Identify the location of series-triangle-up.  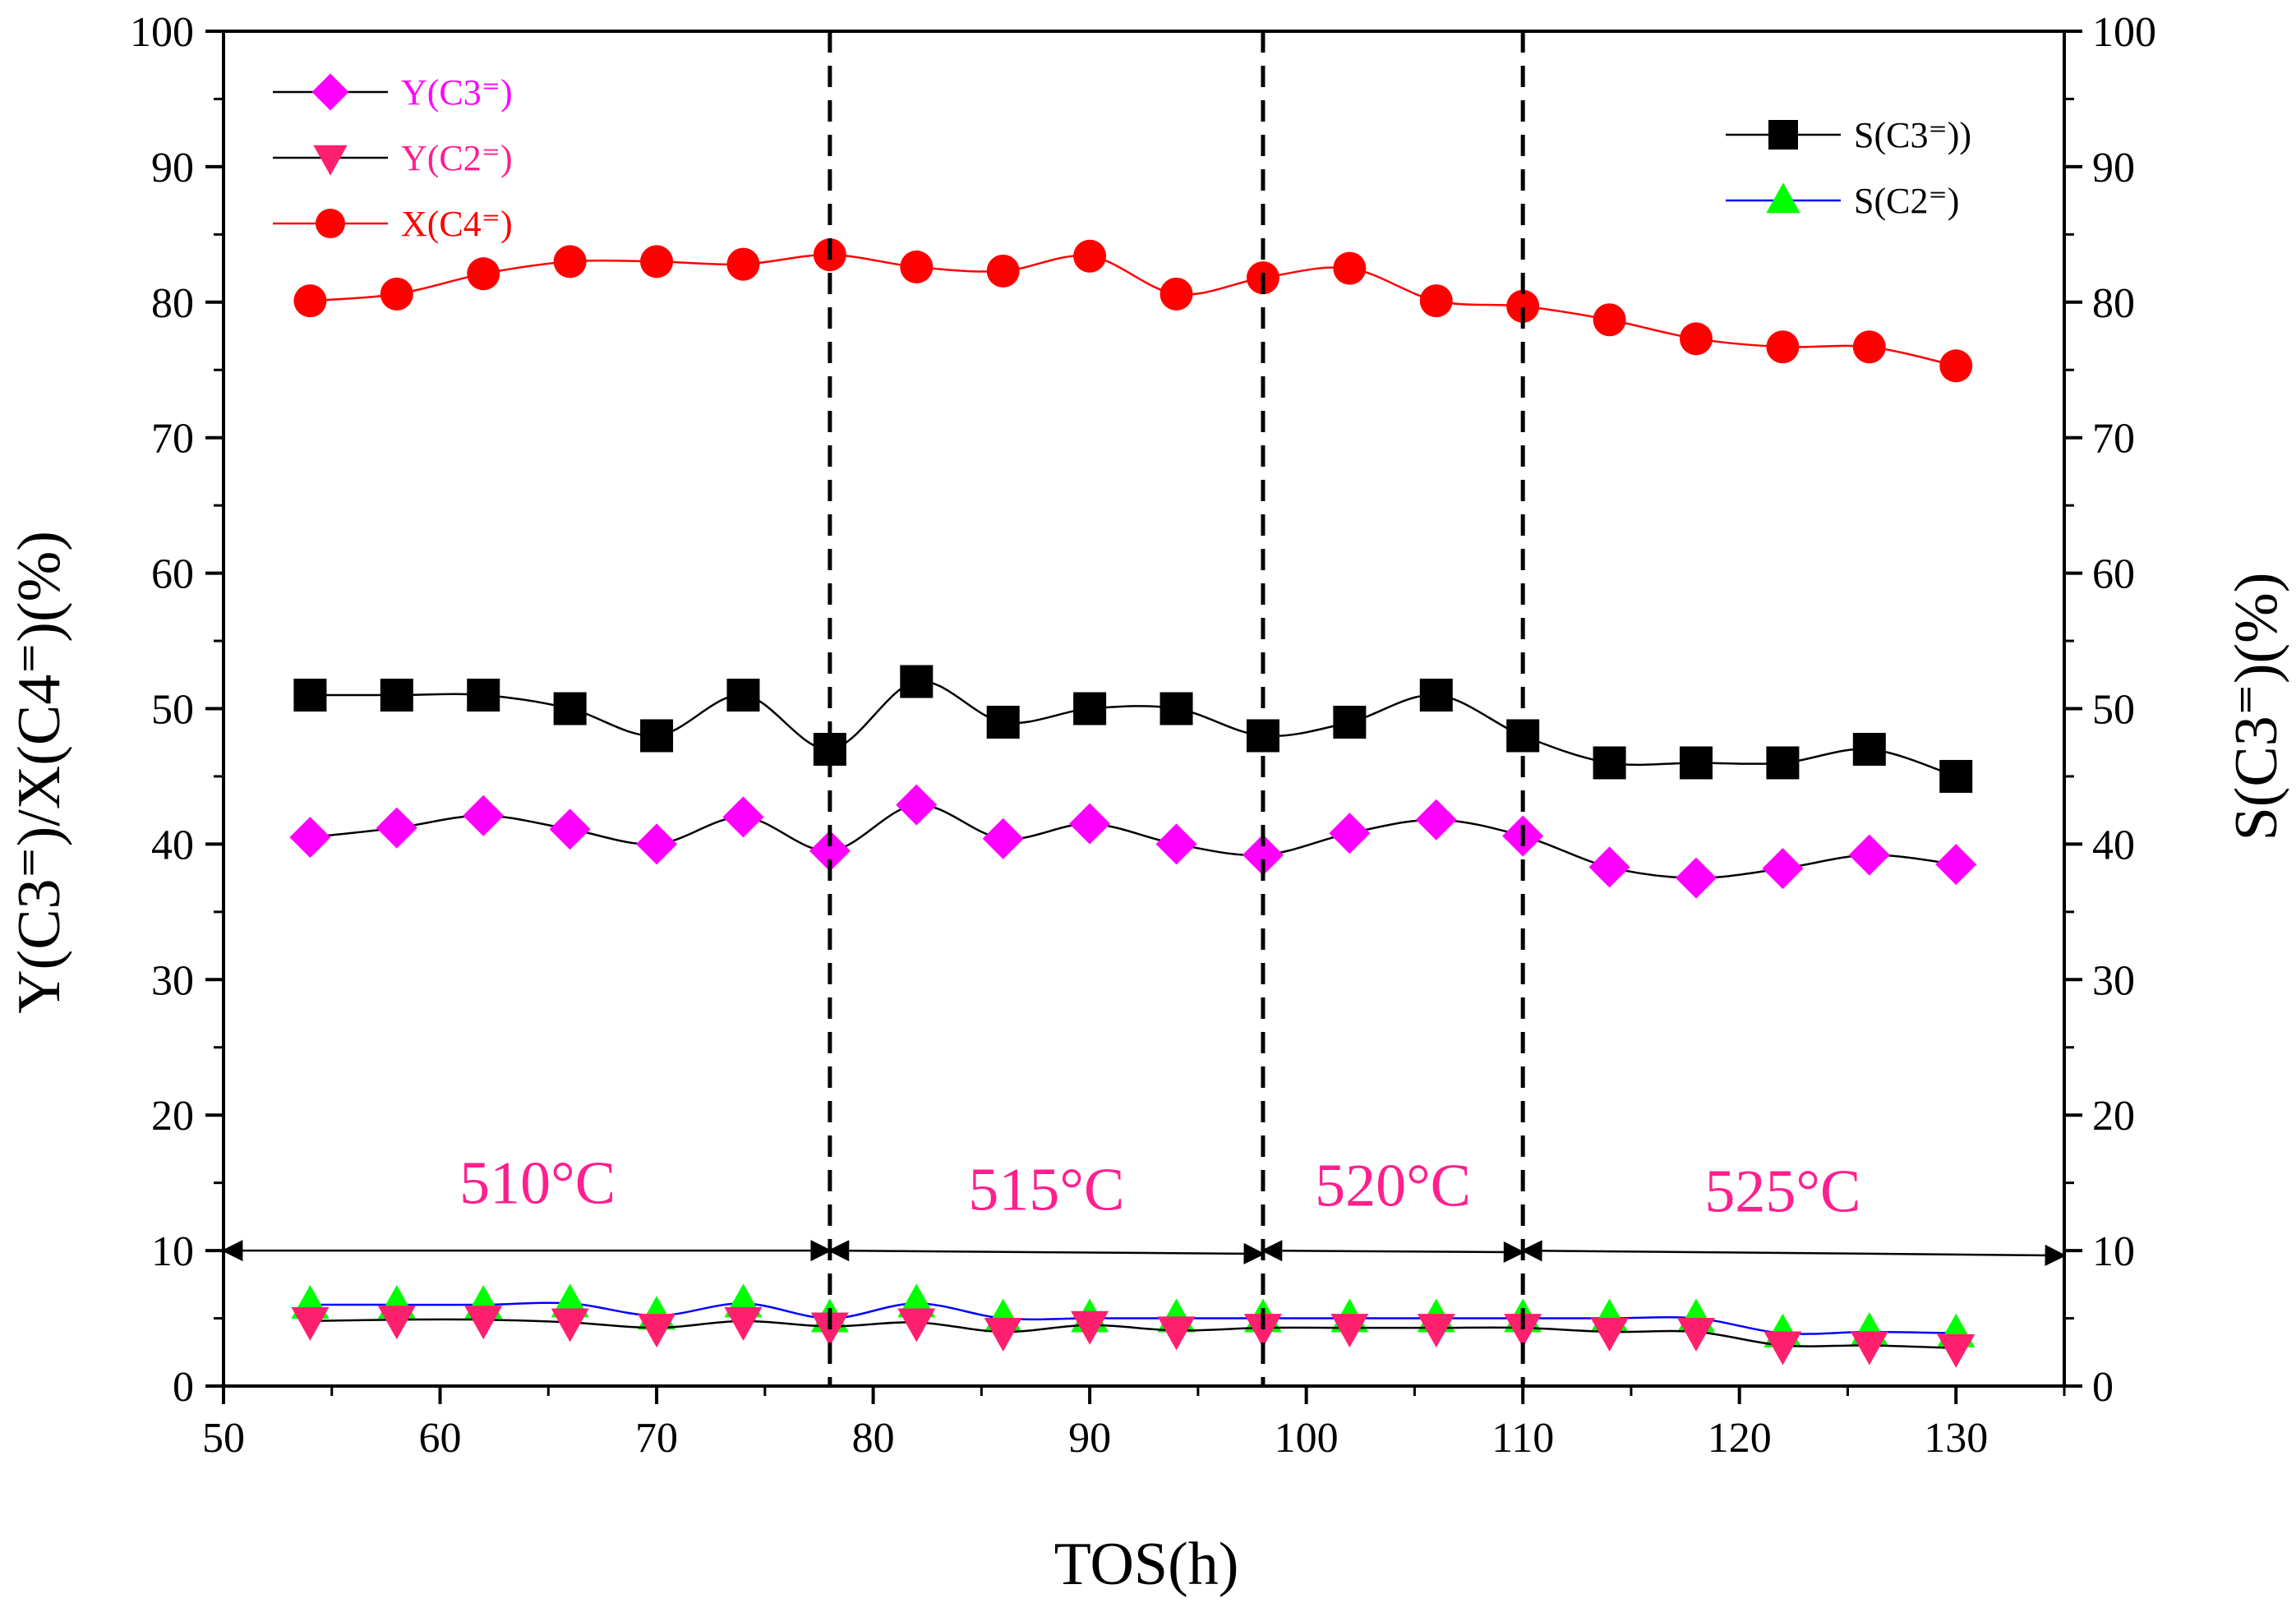
(1133, 1315).